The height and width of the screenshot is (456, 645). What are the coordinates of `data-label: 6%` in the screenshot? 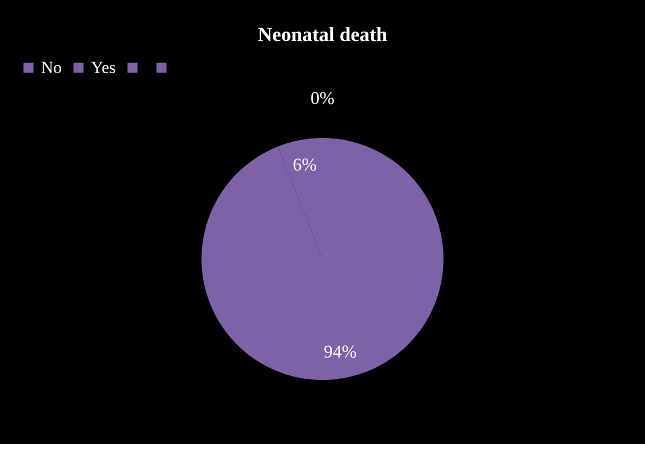 It's located at (304, 164).